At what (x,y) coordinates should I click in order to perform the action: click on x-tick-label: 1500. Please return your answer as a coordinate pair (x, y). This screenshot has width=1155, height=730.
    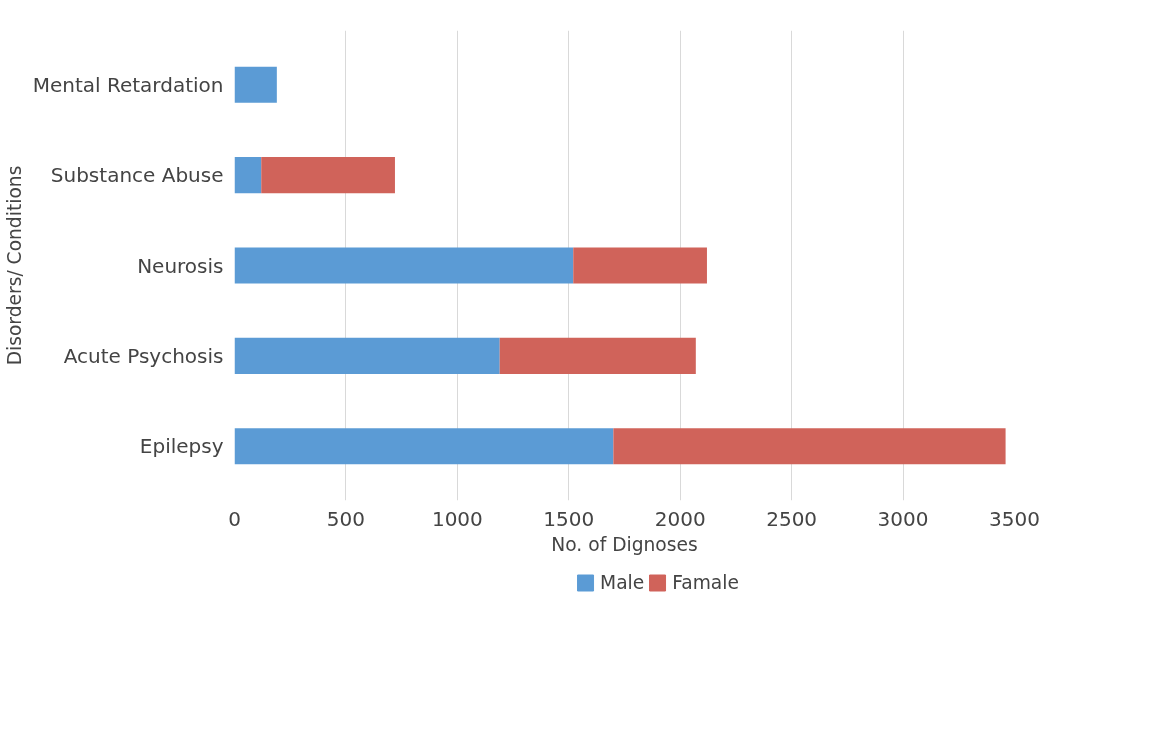
    Looking at the image, I should click on (569, 518).